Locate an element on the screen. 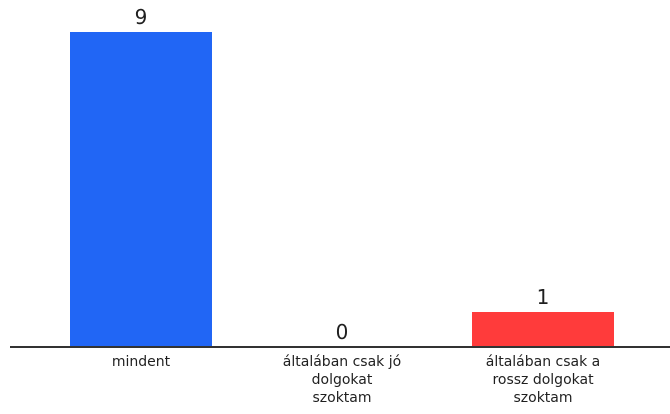 The height and width of the screenshot is (414, 670). category-label-2-line-1: általában csak jó is located at coordinates (342, 362).